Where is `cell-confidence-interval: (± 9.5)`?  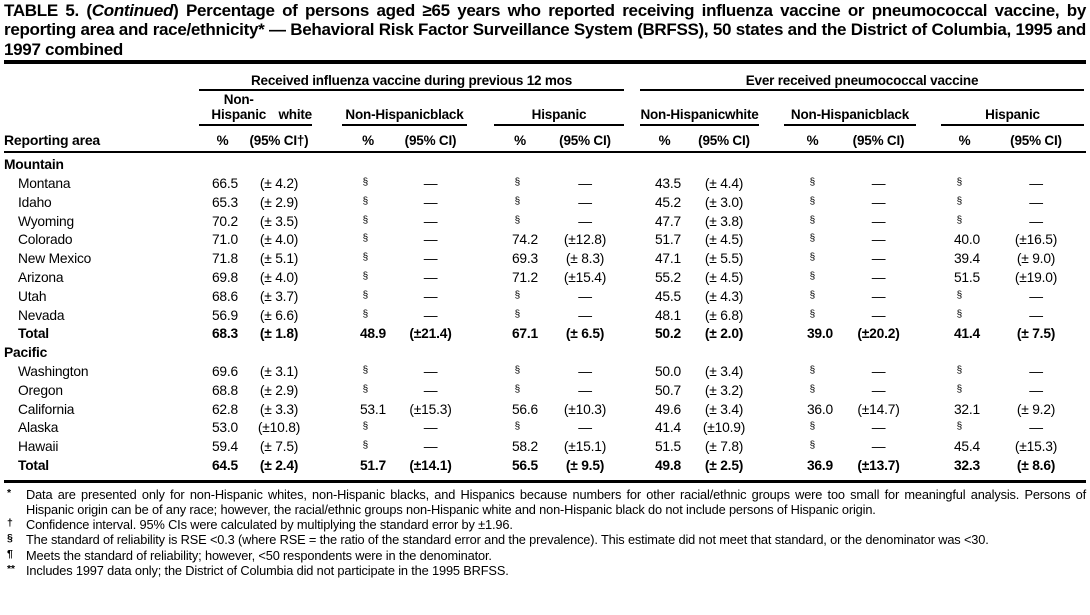 cell-confidence-interval: (± 9.5) is located at coordinates (585, 465).